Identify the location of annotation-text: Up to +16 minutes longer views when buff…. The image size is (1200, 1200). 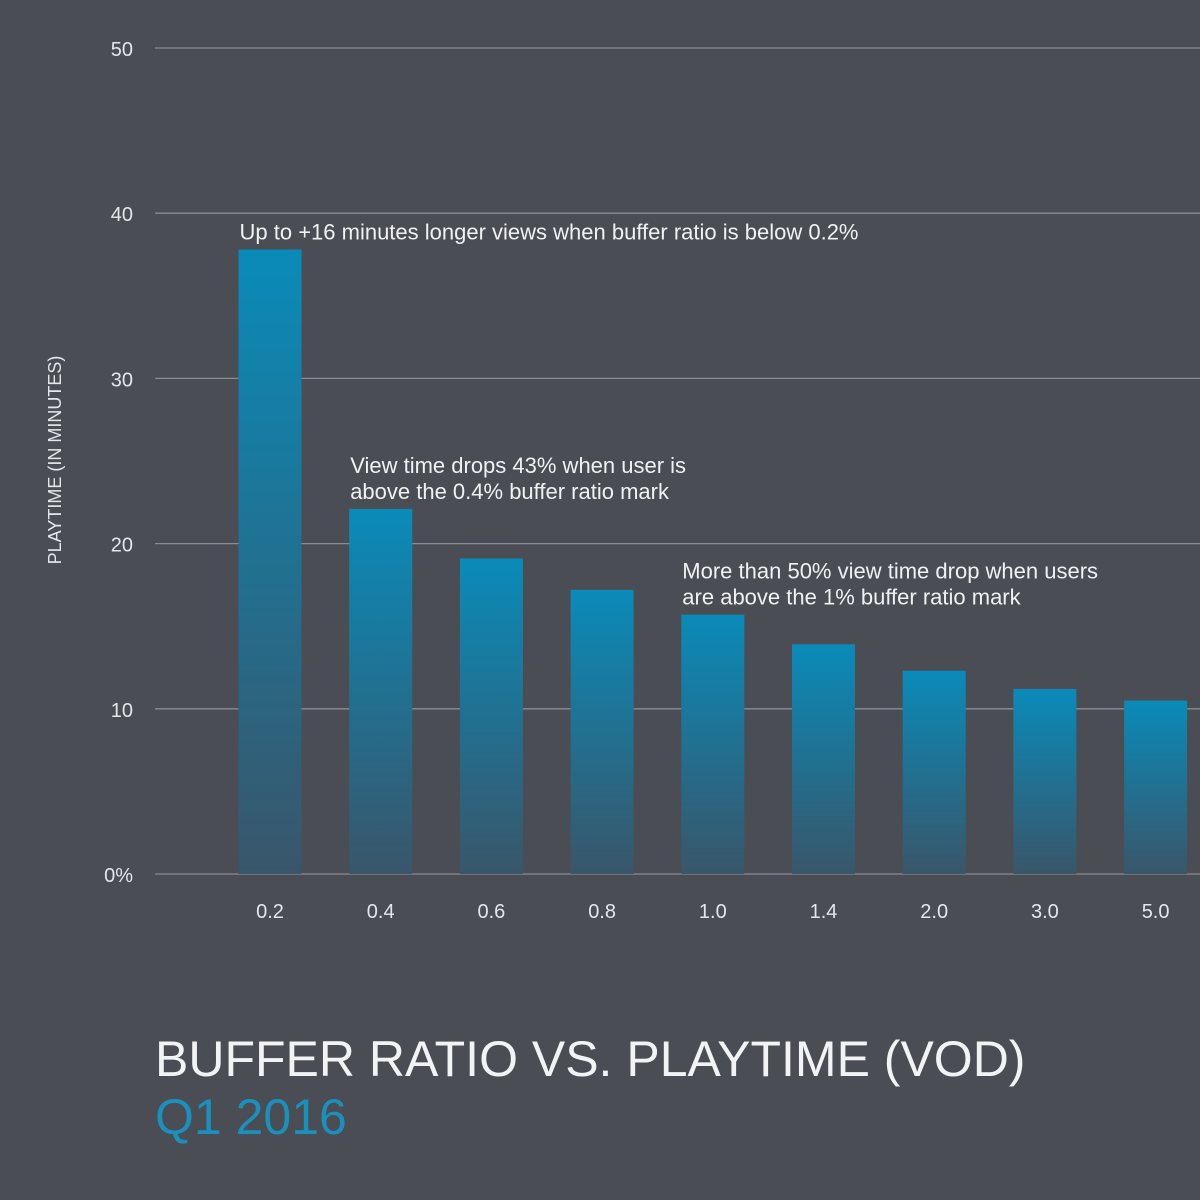
(549, 232).